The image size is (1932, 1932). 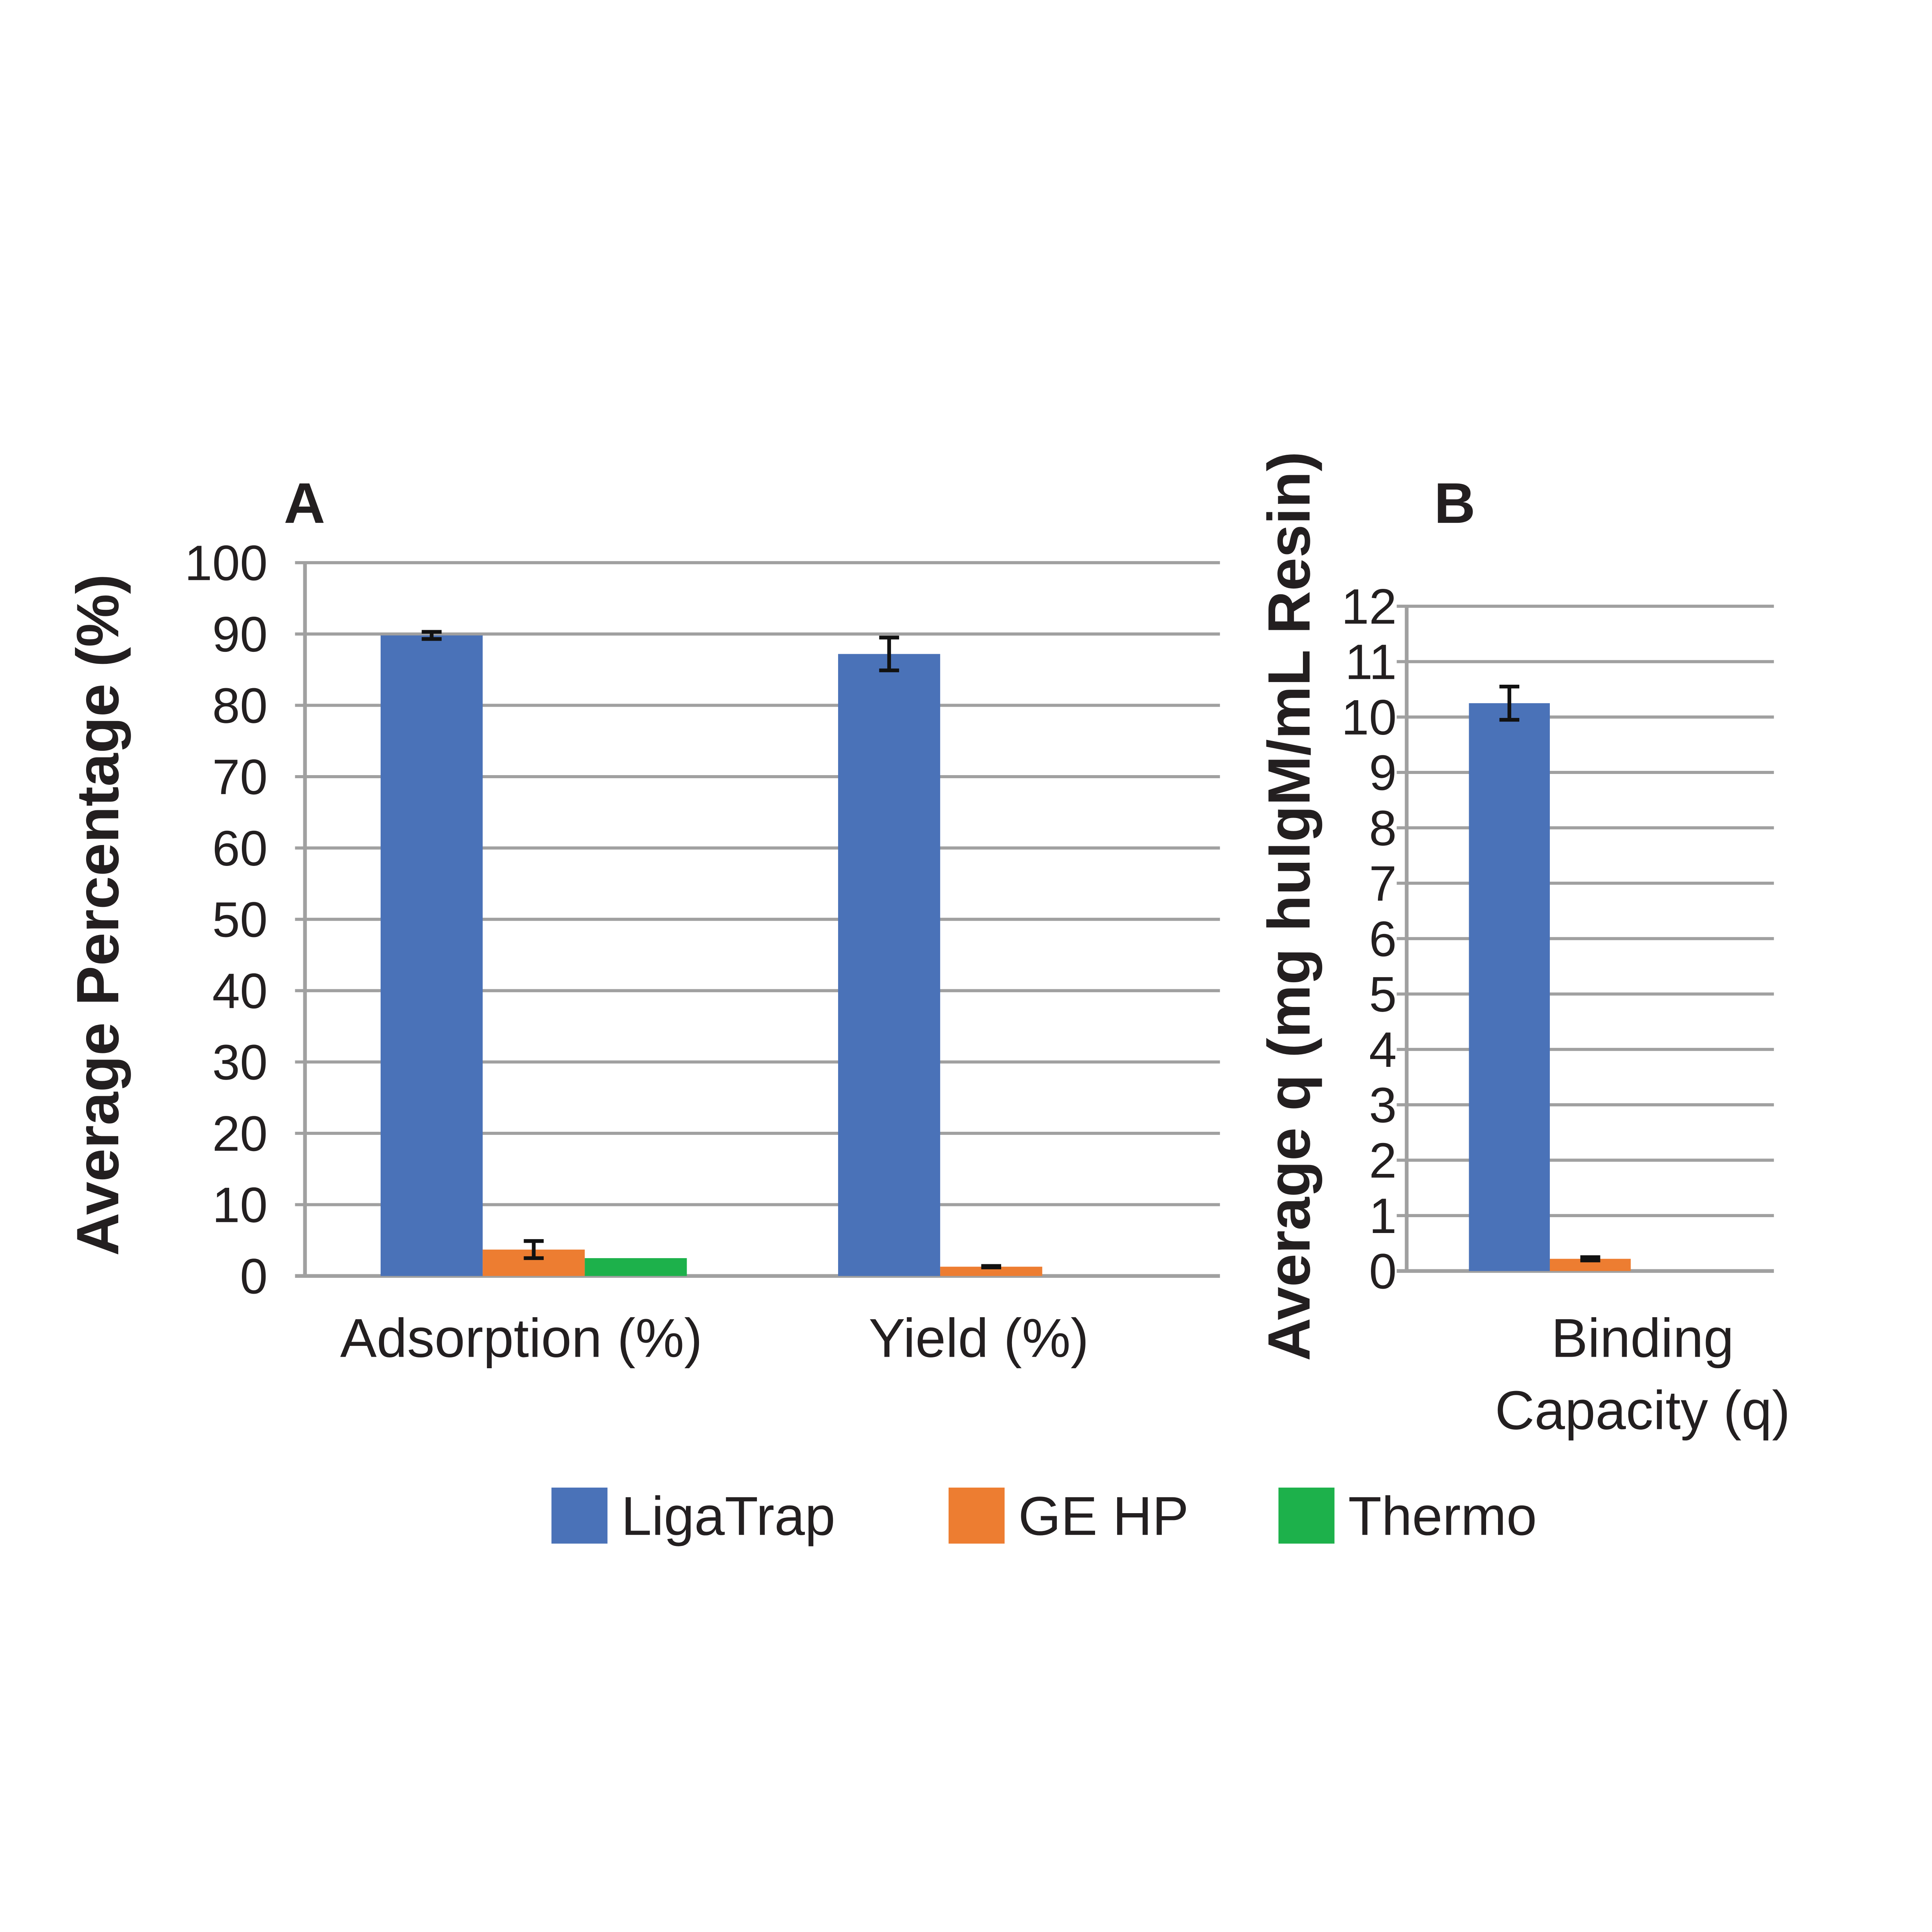 I want to click on y-tick-label: 2, so click(x=1383, y=1161).